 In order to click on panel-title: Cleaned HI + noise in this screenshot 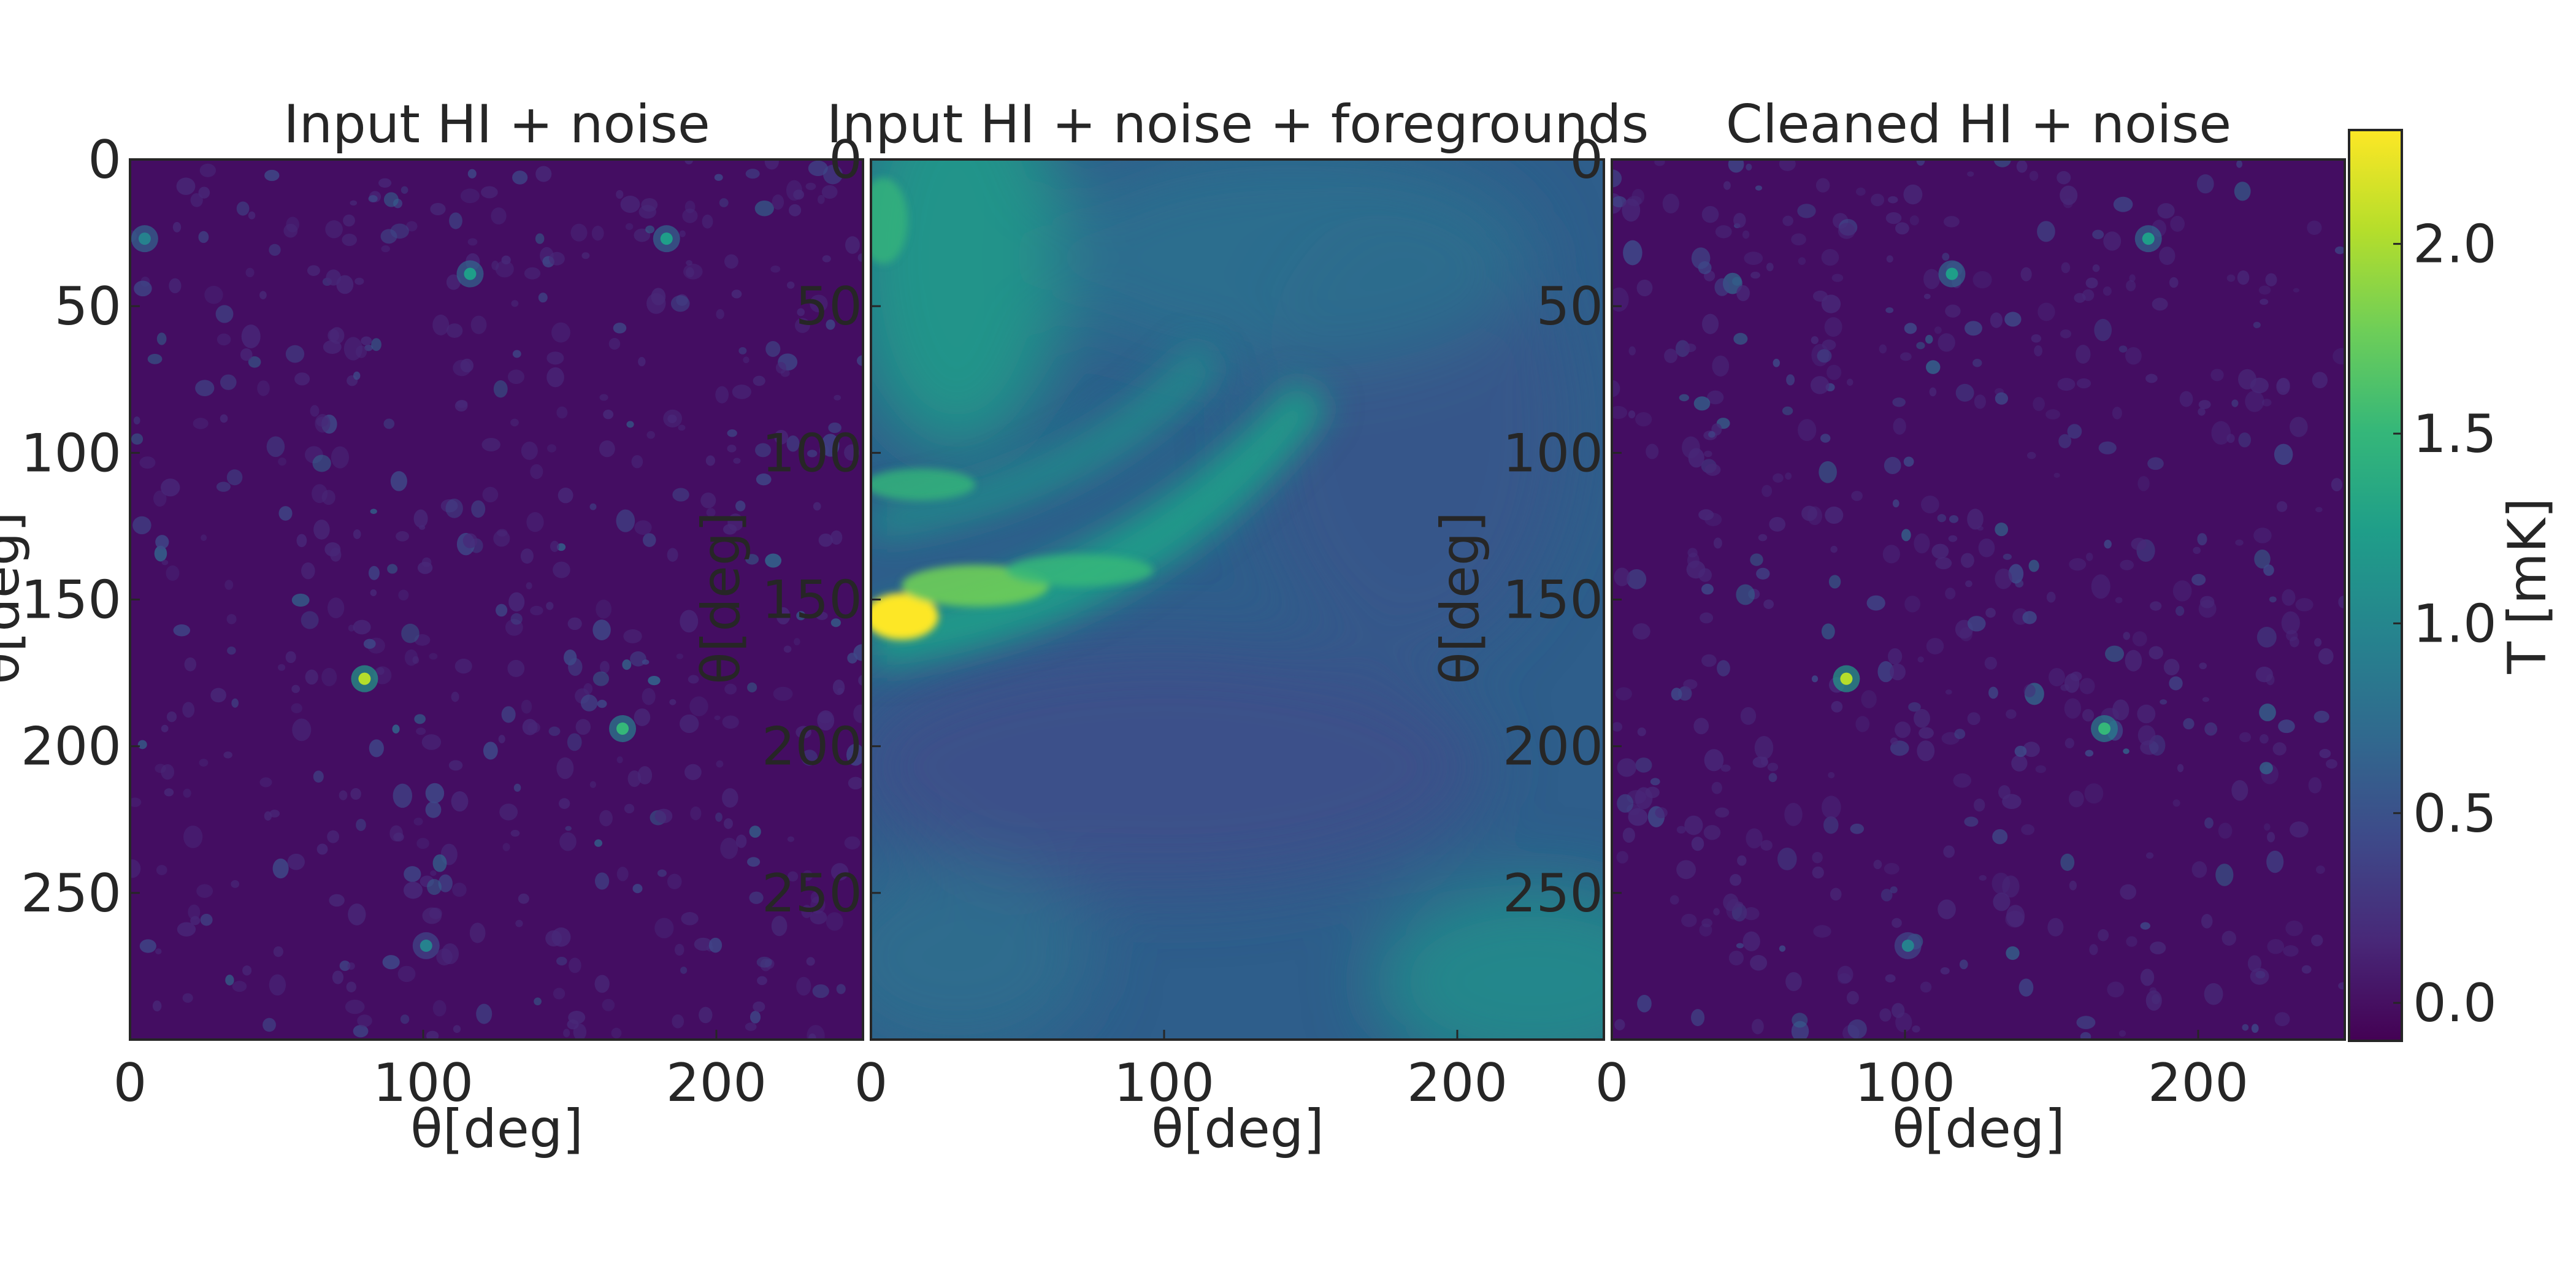, I will do `click(1978, 124)`.